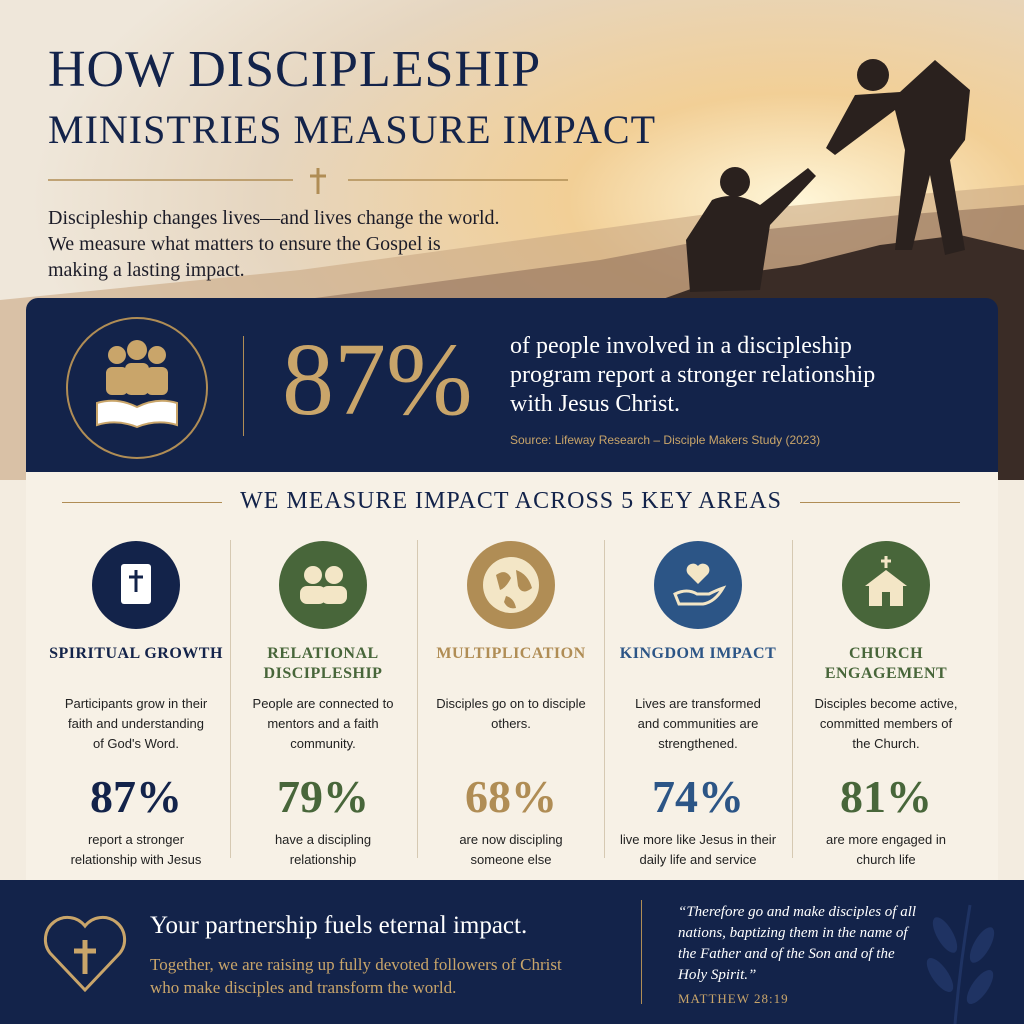 This screenshot has width=1024, height=1024. I want to click on leaf-decoration, so click(960, 964).